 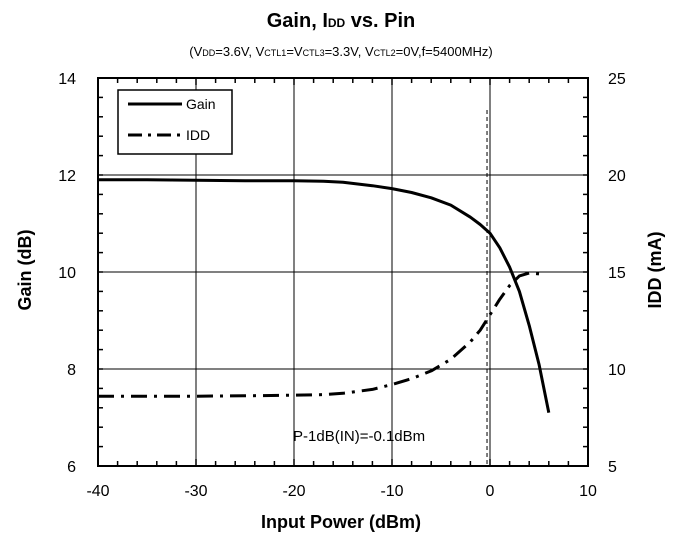 I want to click on y-right-axis-label: IDD (mA), so click(x=655, y=270).